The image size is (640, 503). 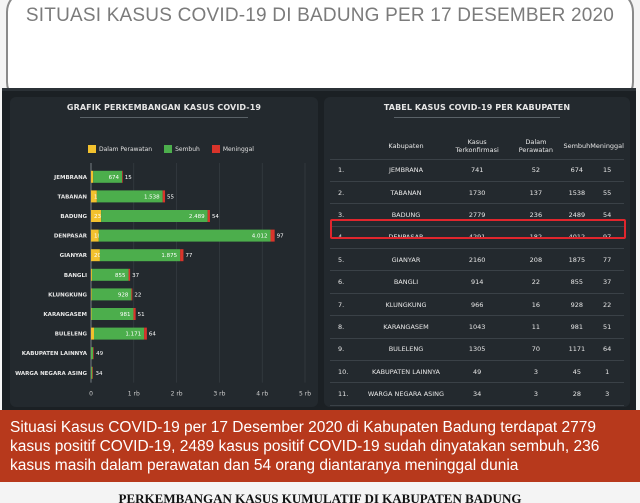 I want to click on bar-data-label: 55, so click(x=170, y=197).